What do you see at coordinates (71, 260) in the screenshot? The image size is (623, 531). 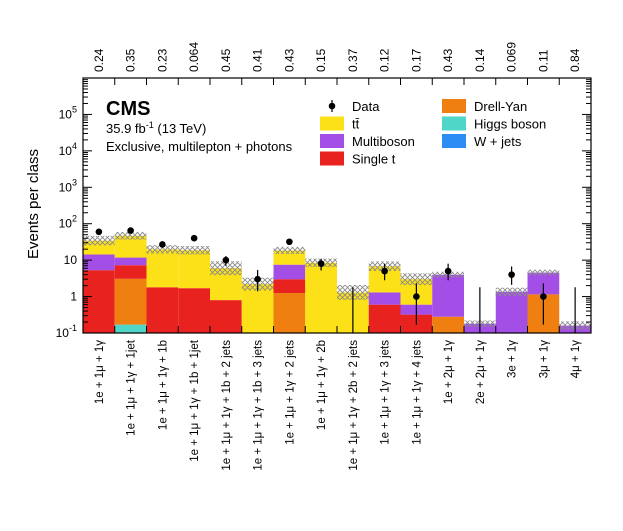 I see `y-tick-label: 10` at bounding box center [71, 260].